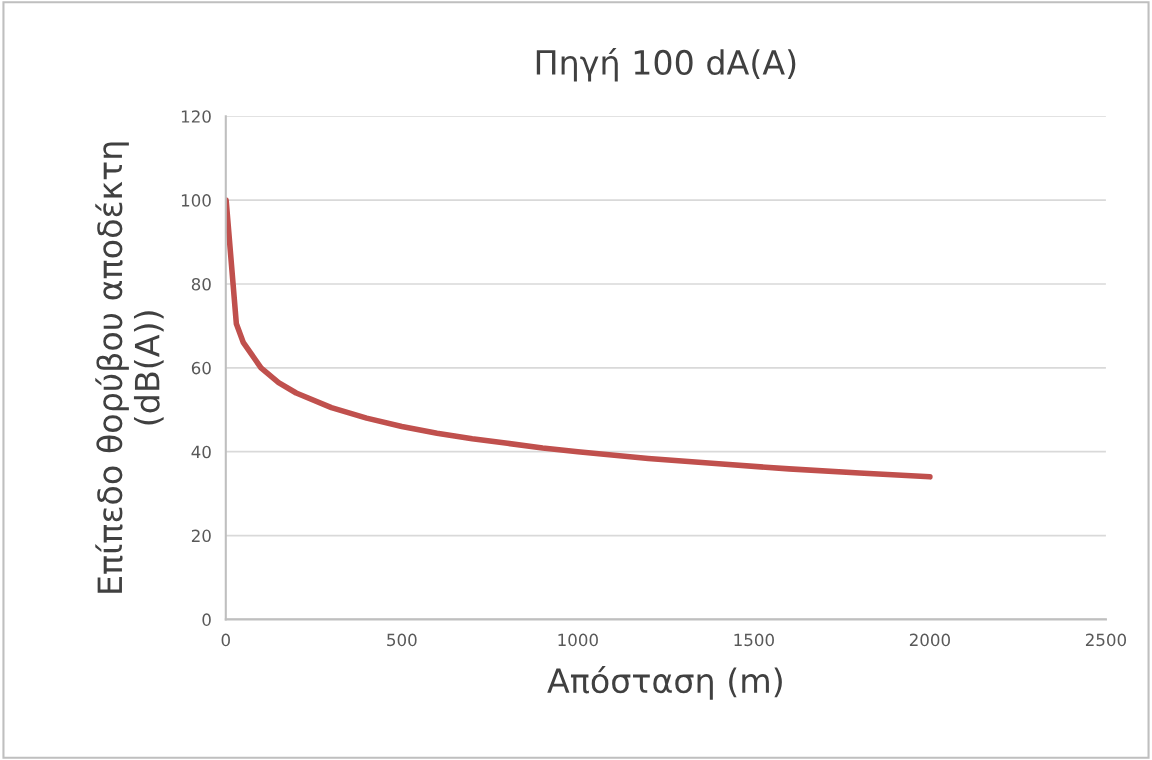 This screenshot has width=1152, height=760. Describe the element at coordinates (201, 284) in the screenshot. I see `y-tick-label: 80` at that location.